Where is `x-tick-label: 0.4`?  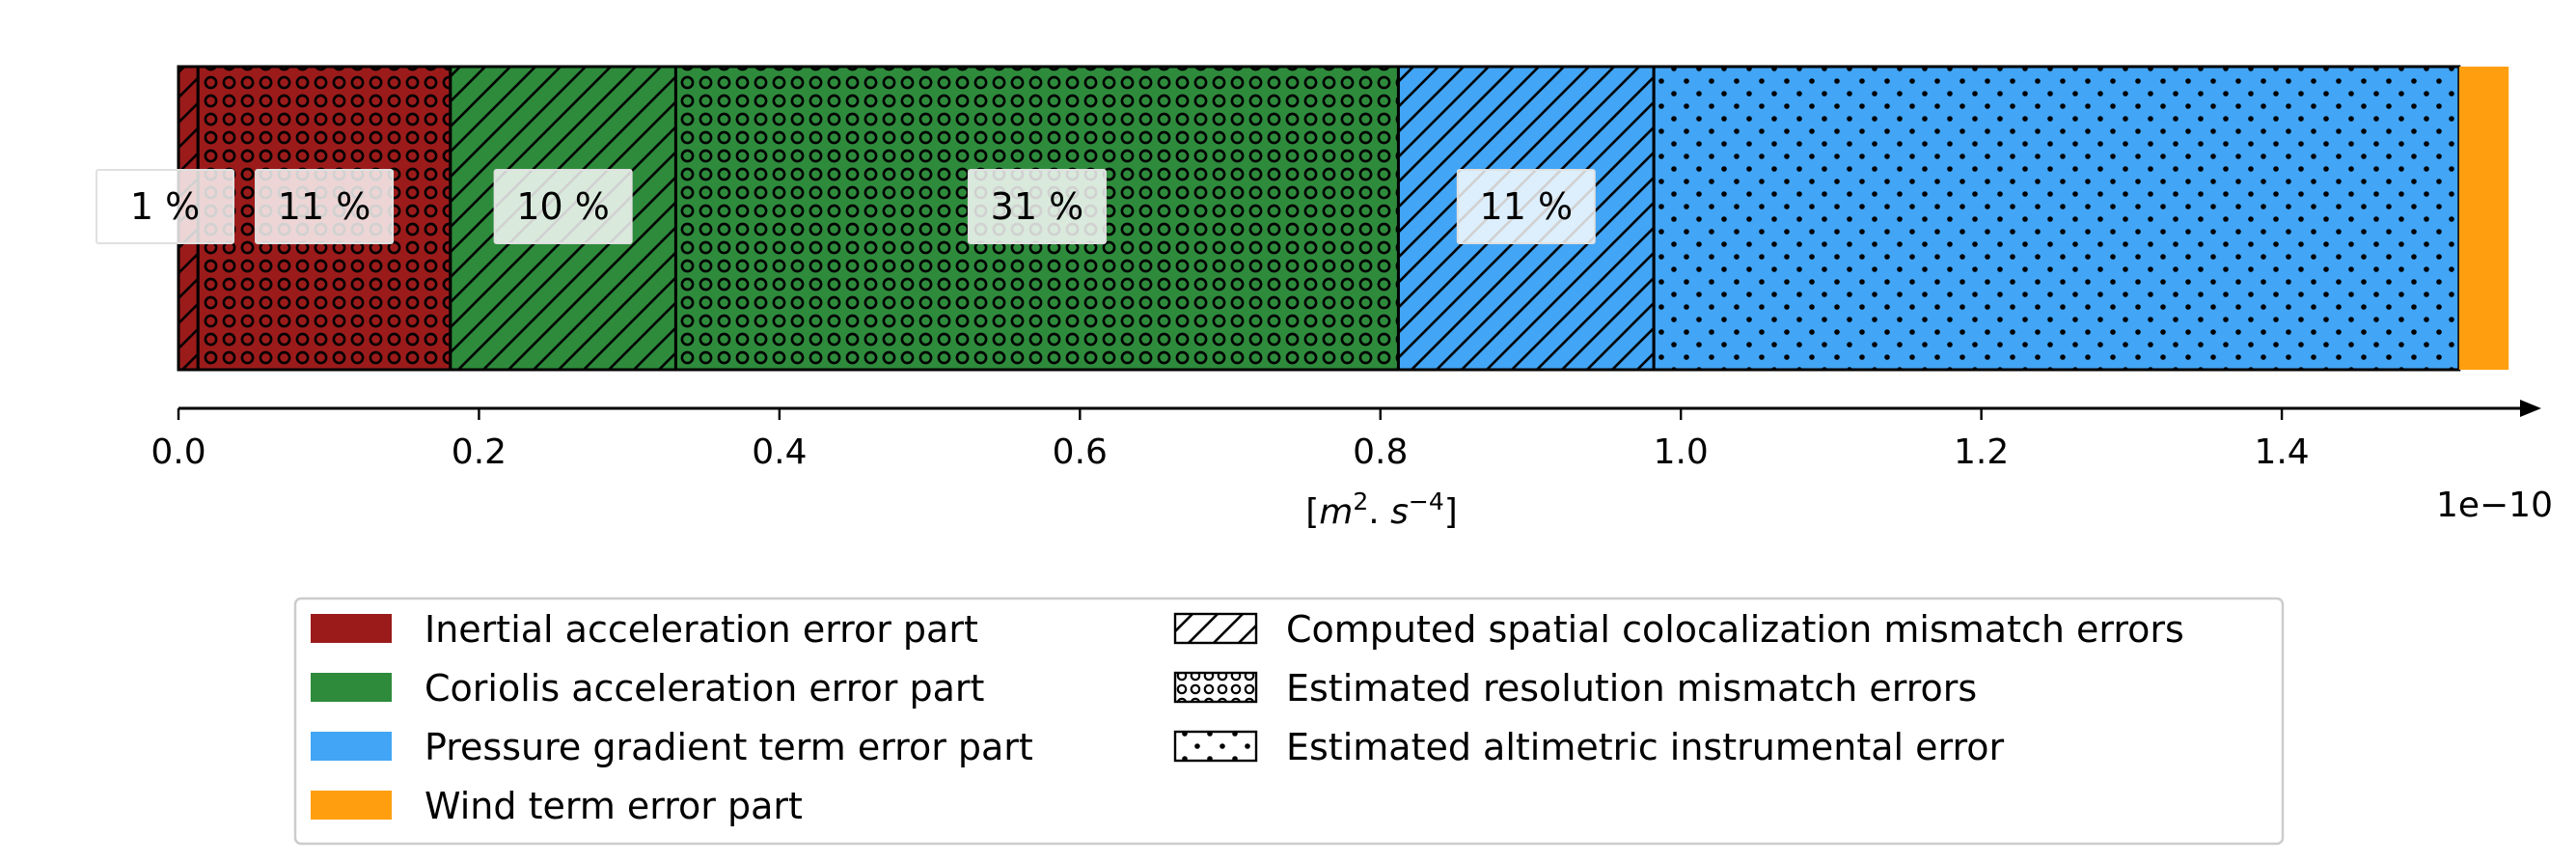
x-tick-label: 0.4 is located at coordinates (780, 452).